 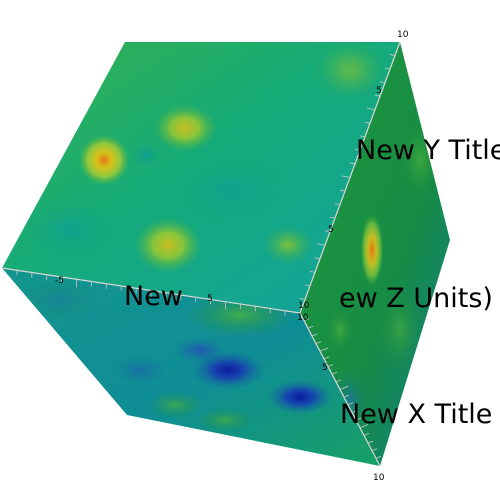 I want to click on x-axis-title: New X Title, so click(x=416, y=414).